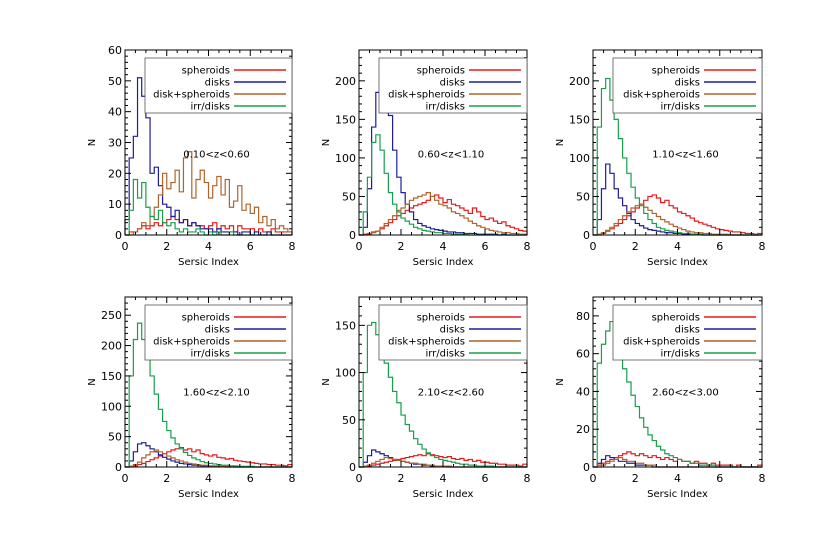 The height and width of the screenshot is (548, 822). I want to click on redshift-range-label: 1.60<z<2.10, so click(216, 393).